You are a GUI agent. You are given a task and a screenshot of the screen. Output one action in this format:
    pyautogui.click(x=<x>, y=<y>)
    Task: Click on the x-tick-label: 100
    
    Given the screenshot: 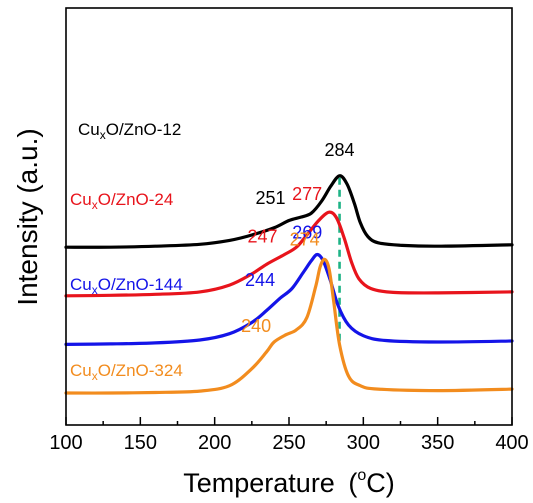 What is the action you would take?
    pyautogui.click(x=65, y=443)
    